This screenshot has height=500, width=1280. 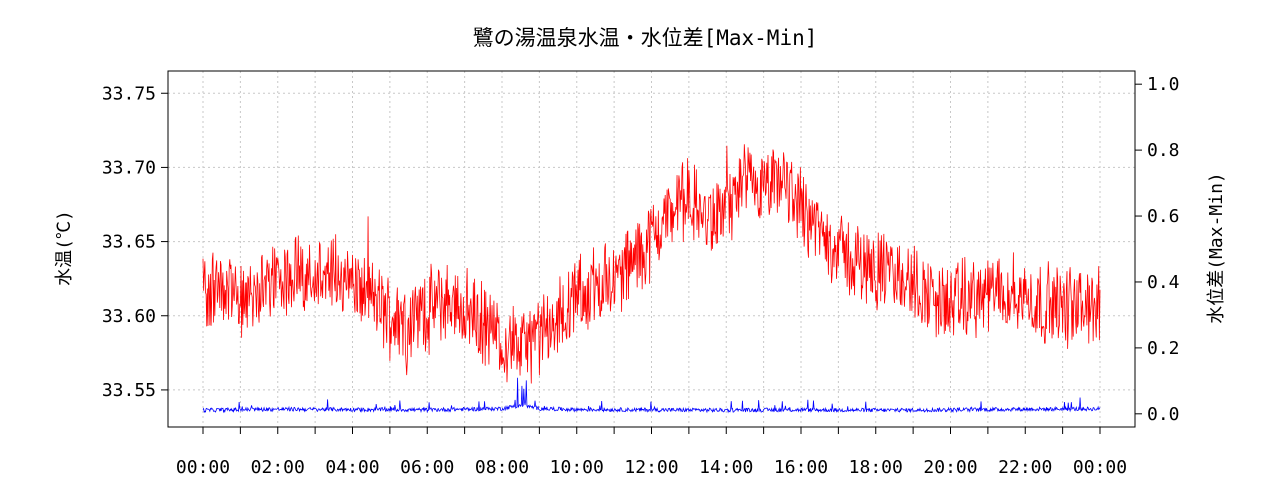 I want to click on x-tick-label: 12:00, so click(x=651, y=467).